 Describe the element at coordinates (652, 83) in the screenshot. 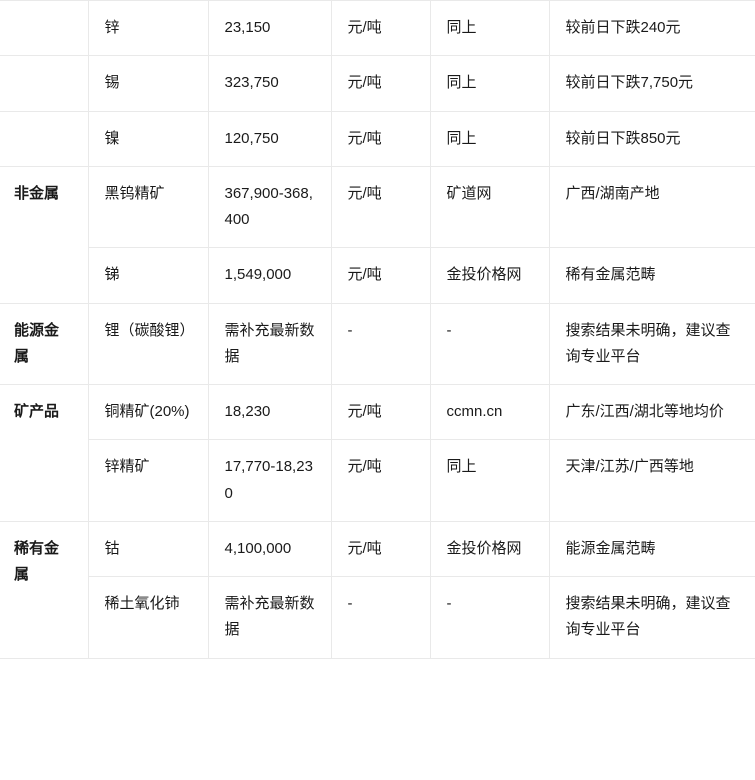

I see `note-cell: 较前日下跌7,750元` at that location.